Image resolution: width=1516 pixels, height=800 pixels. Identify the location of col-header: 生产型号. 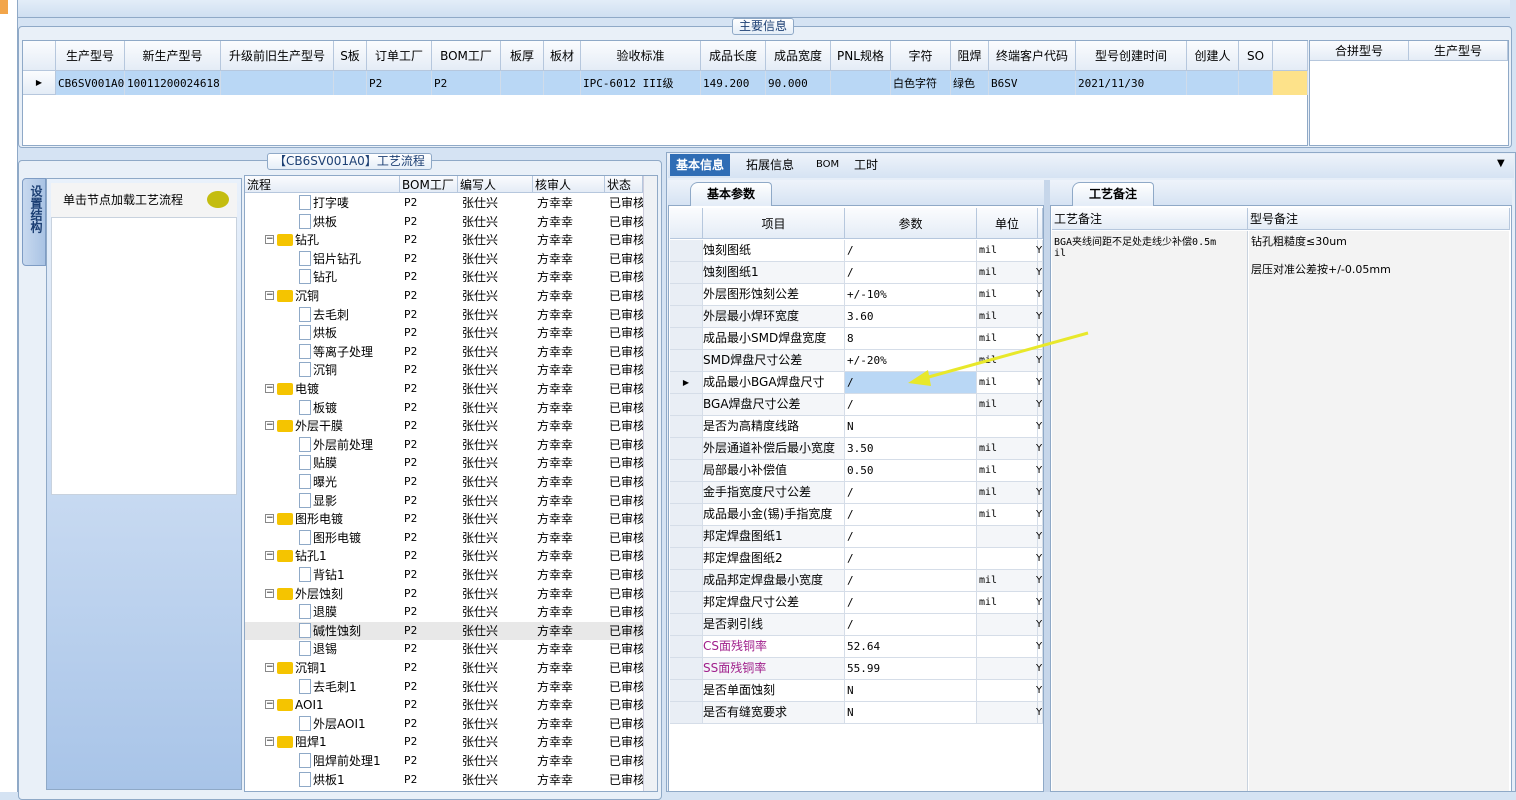
(90, 56).